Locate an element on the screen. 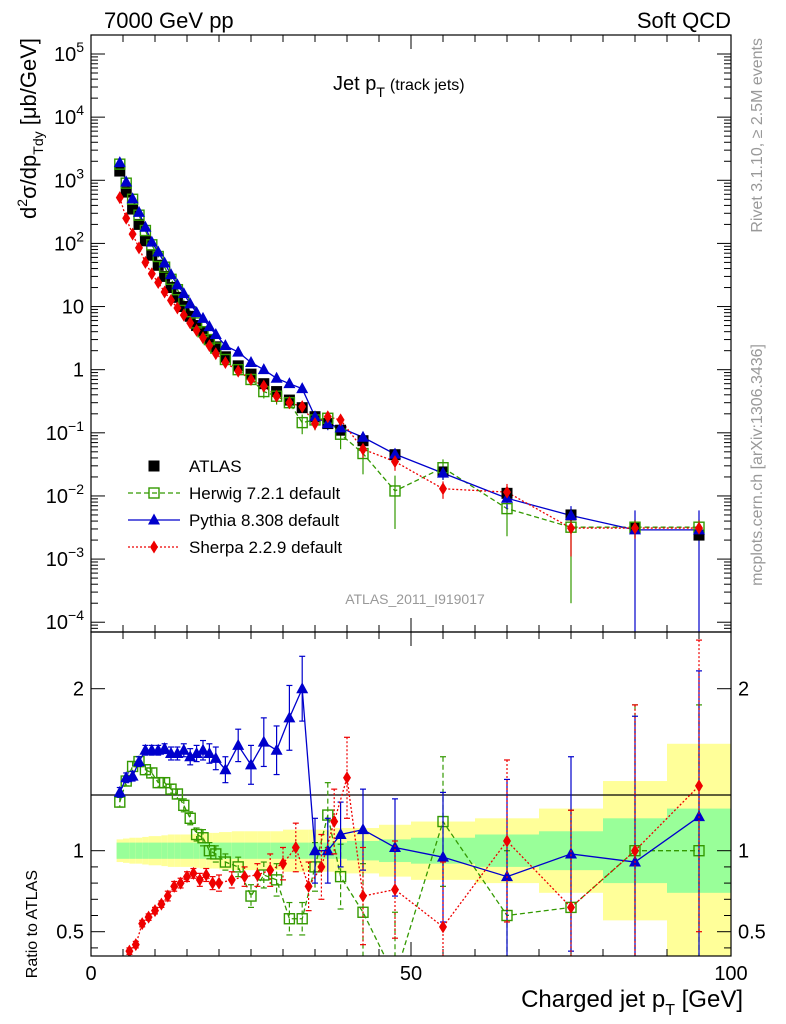 Image resolution: width=786 pixels, height=1024 pixels. header-right: Soft QCD is located at coordinates (684, 20).